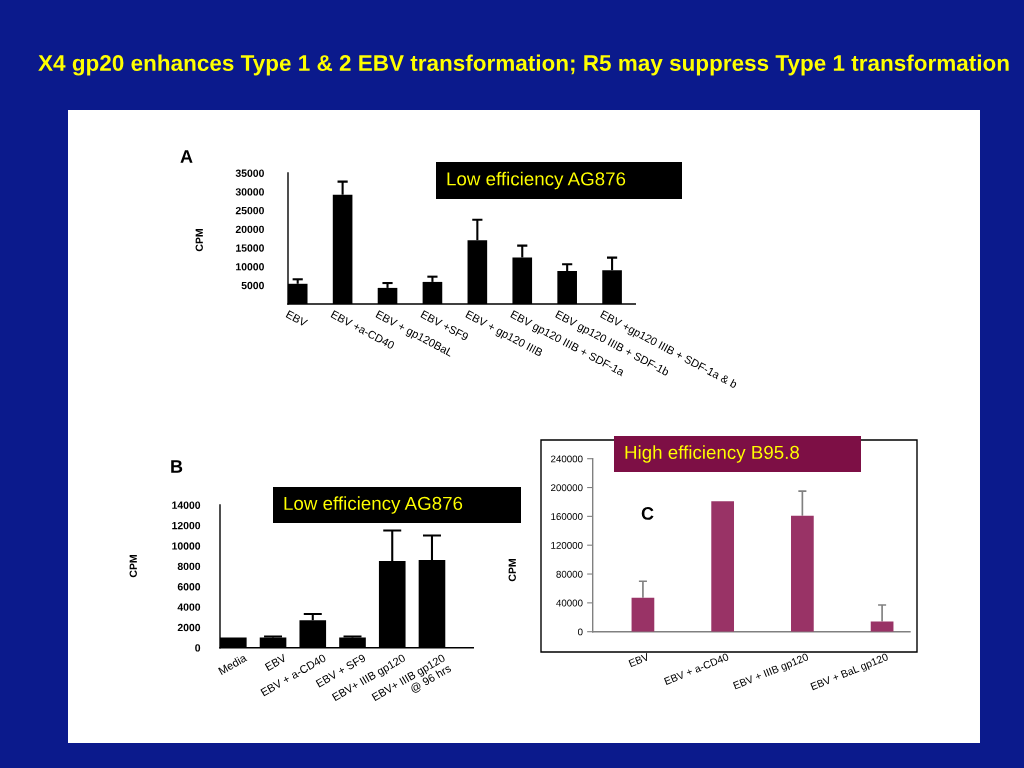 This screenshot has width=1024, height=768. What do you see at coordinates (177, 466) in the screenshot?
I see `chart-title: B` at bounding box center [177, 466].